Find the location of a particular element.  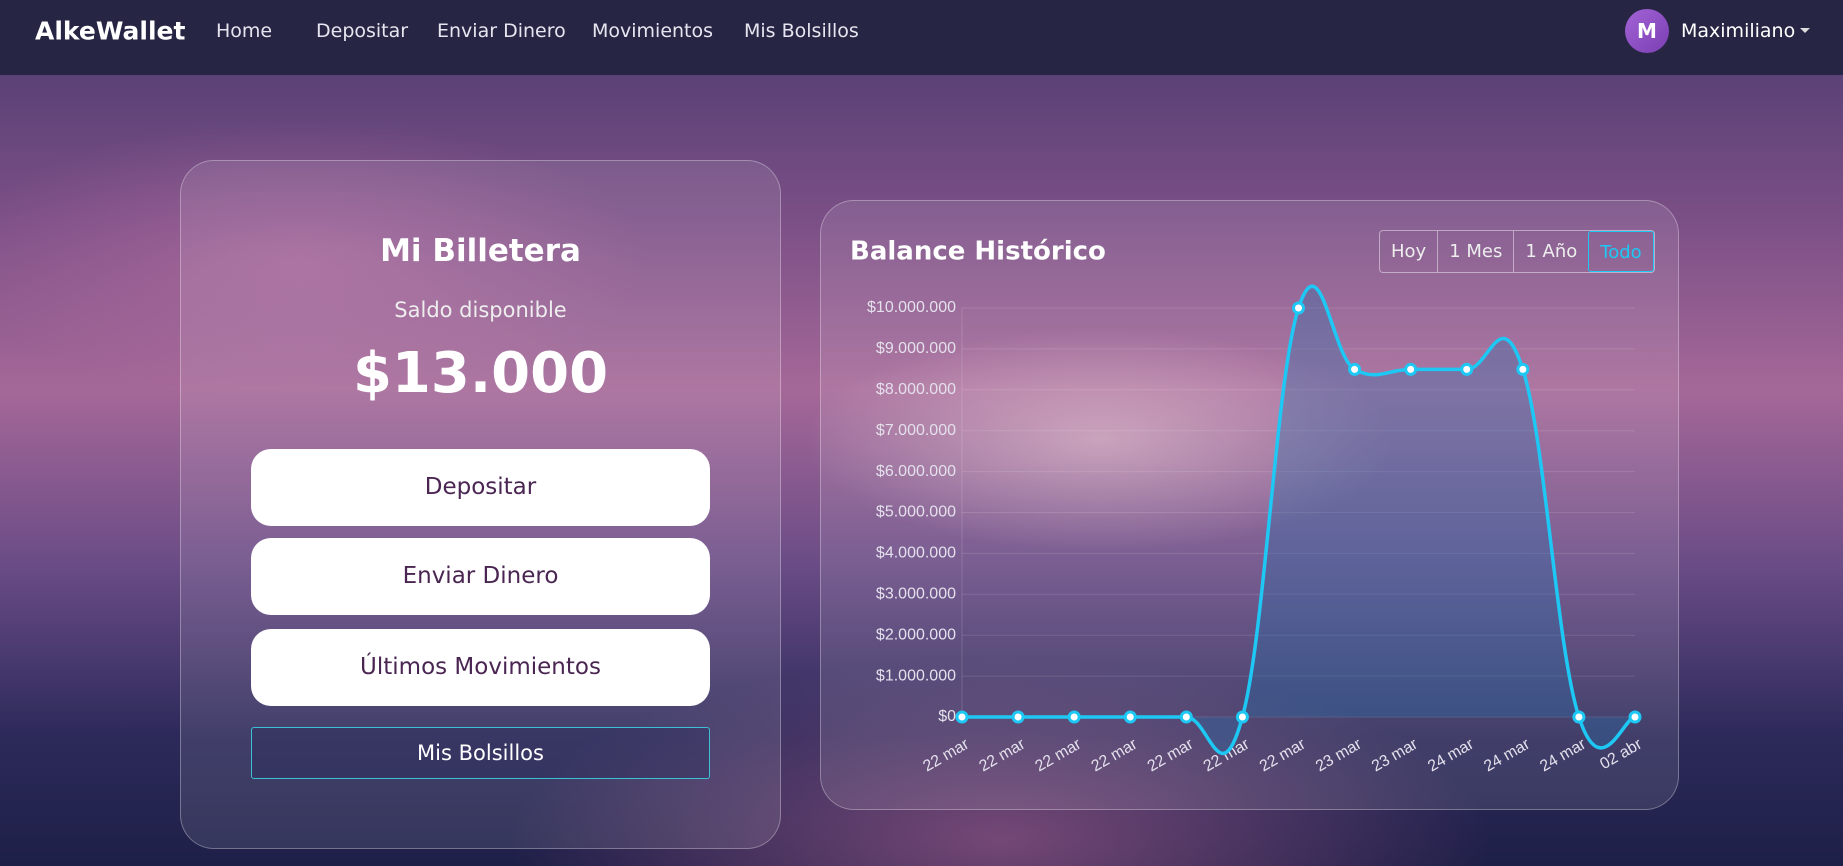

y-tick-label: $8.000.000 is located at coordinates (916, 389).